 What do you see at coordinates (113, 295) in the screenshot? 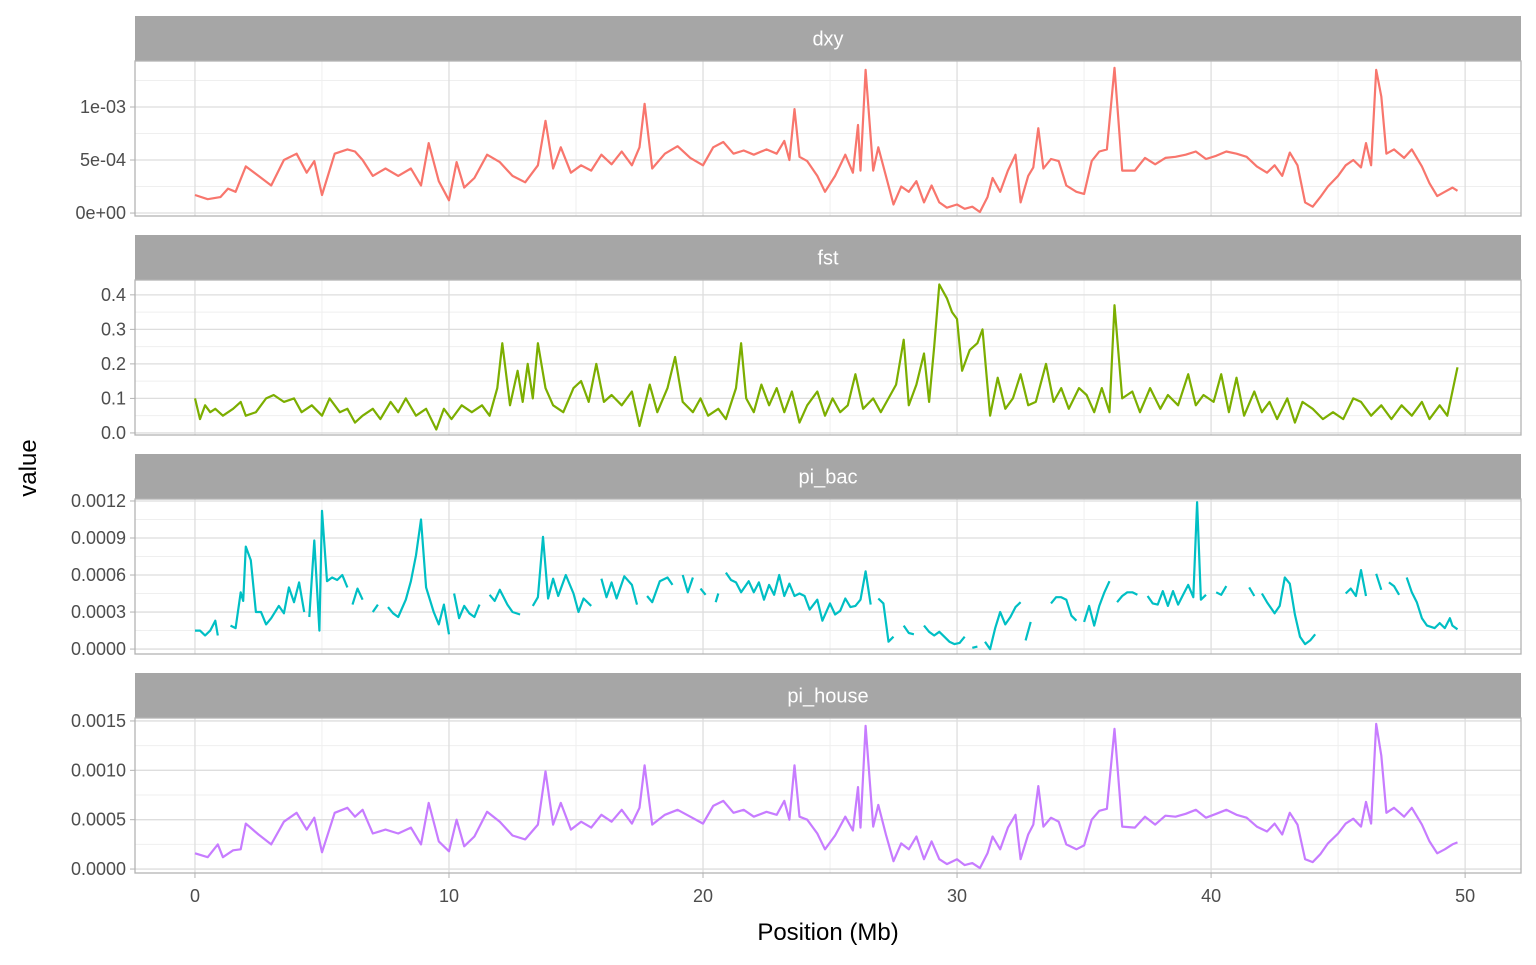
I see `y-tick-label: 0.4` at bounding box center [113, 295].